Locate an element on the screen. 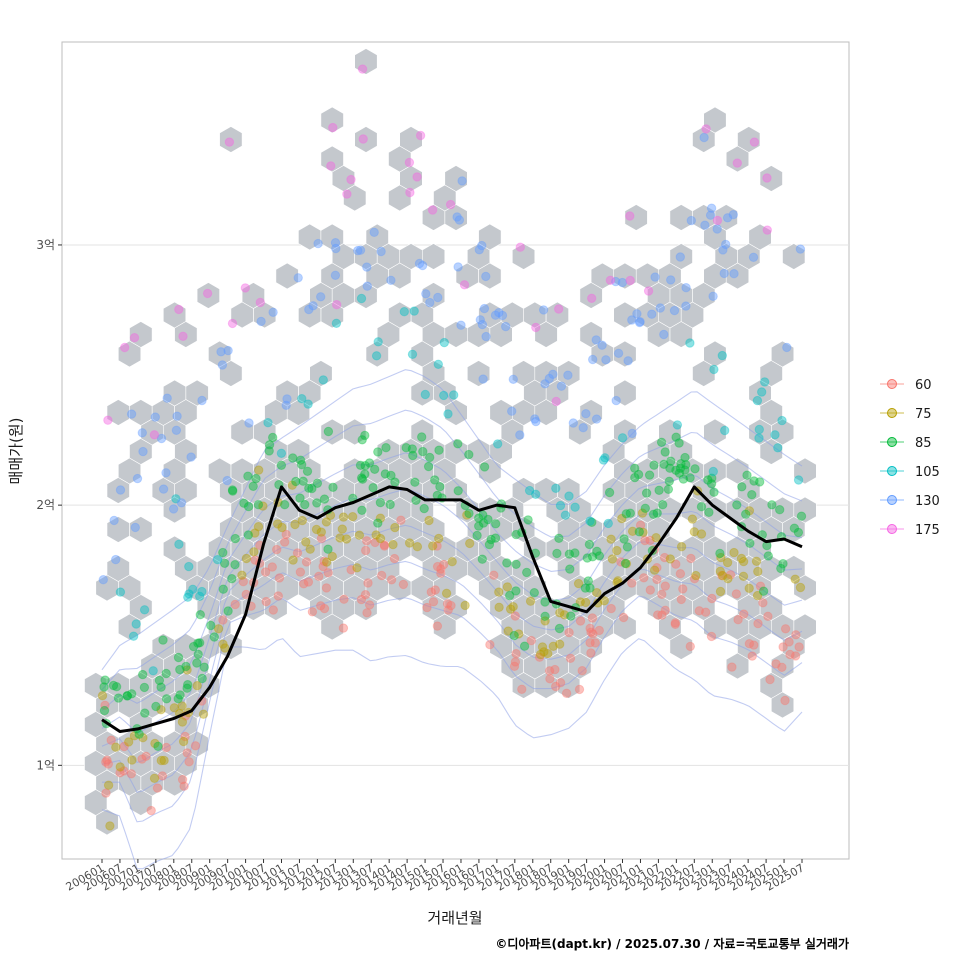 Image resolution: width=960 pixels, height=960 pixels. legend-label: 85 is located at coordinates (923, 443).